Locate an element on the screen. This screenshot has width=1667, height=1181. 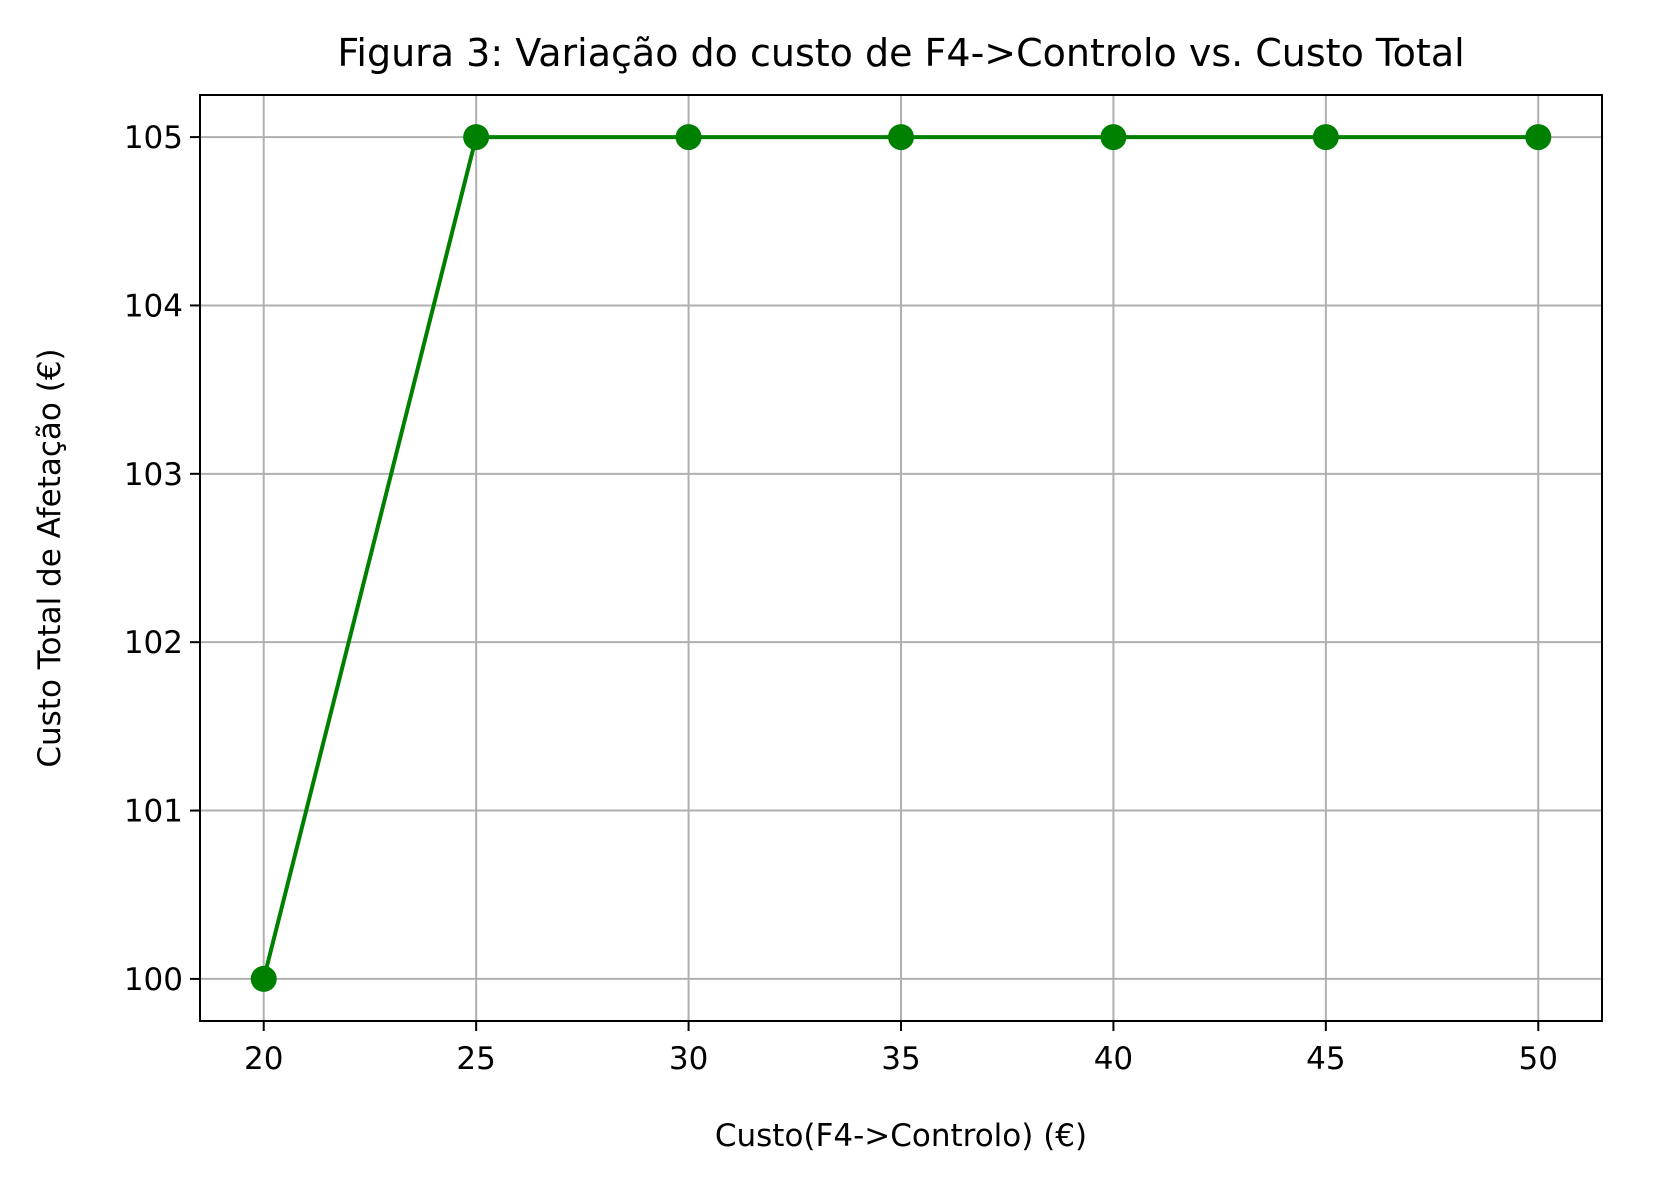
y-axis-label: Custo Total de Afetação (€) is located at coordinates (50, 557).